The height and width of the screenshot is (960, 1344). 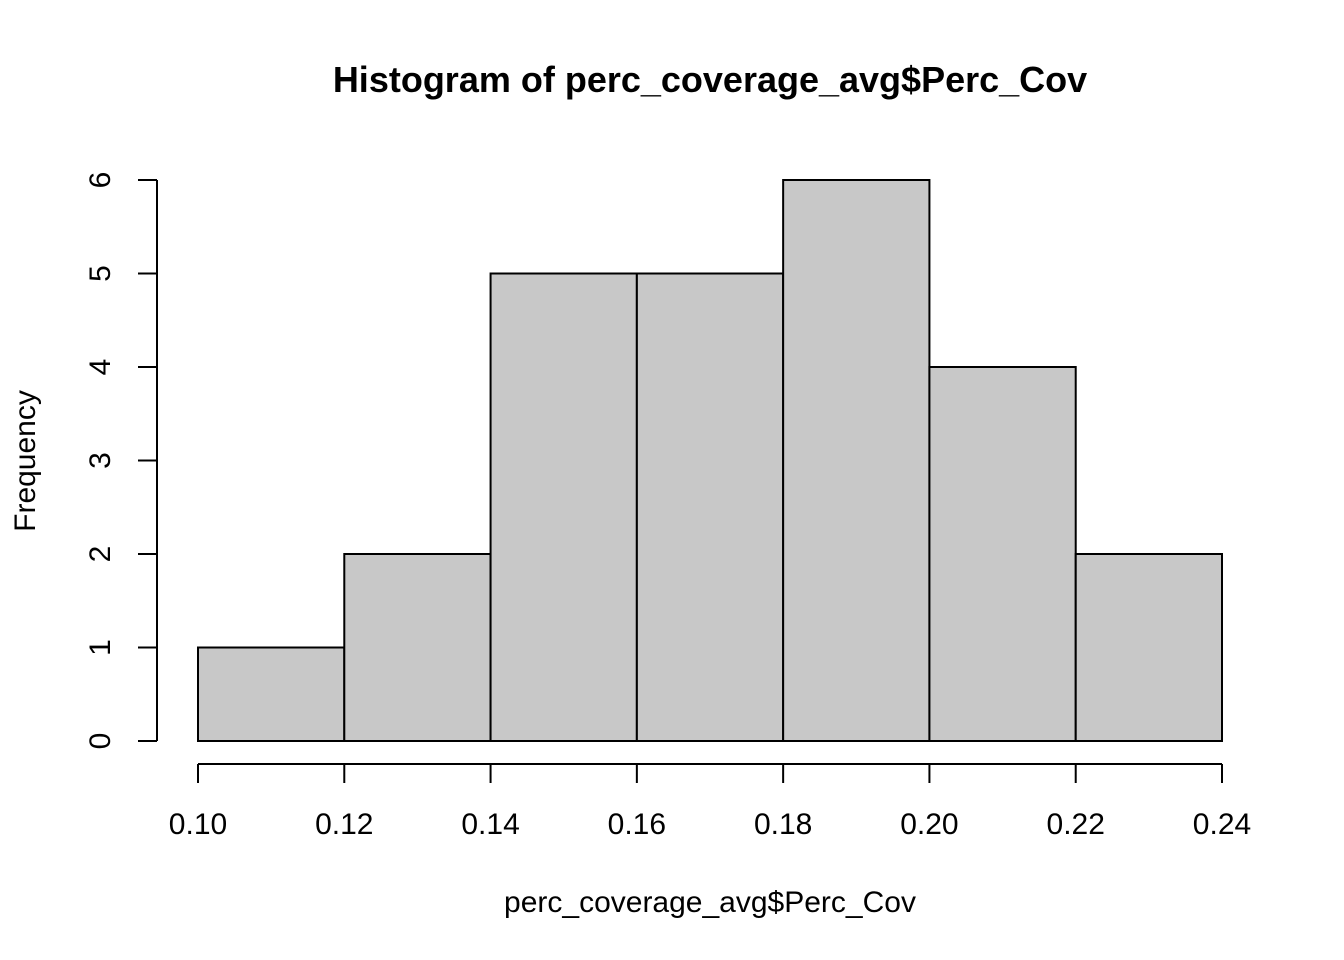 I want to click on y-tick-label: 3, so click(x=100, y=460).